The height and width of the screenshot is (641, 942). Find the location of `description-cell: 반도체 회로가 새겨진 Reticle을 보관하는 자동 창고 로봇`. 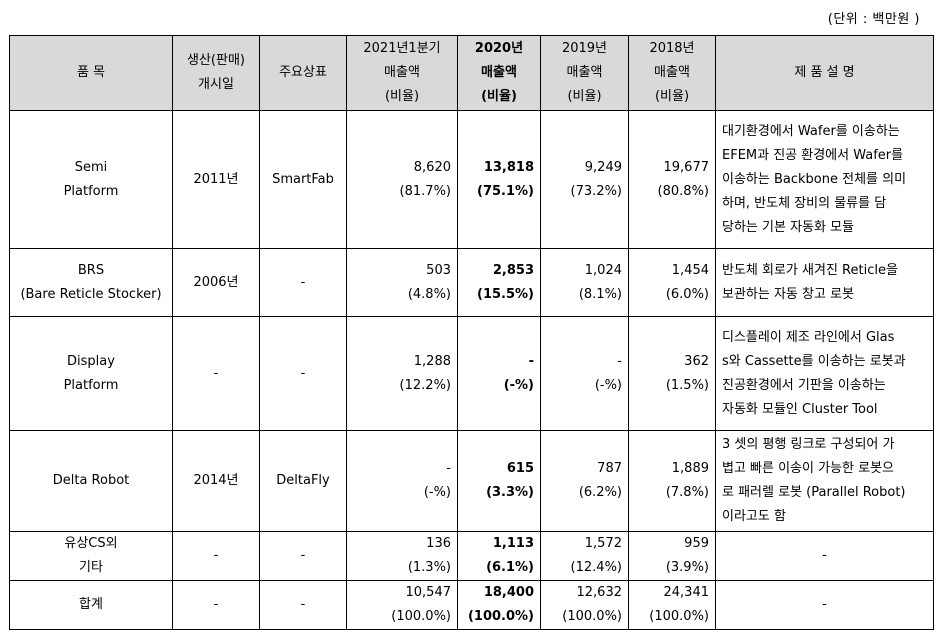

description-cell: 반도체 회로가 새겨진 Reticle을 보관하는 자동 창고 로봇 is located at coordinates (824, 282).